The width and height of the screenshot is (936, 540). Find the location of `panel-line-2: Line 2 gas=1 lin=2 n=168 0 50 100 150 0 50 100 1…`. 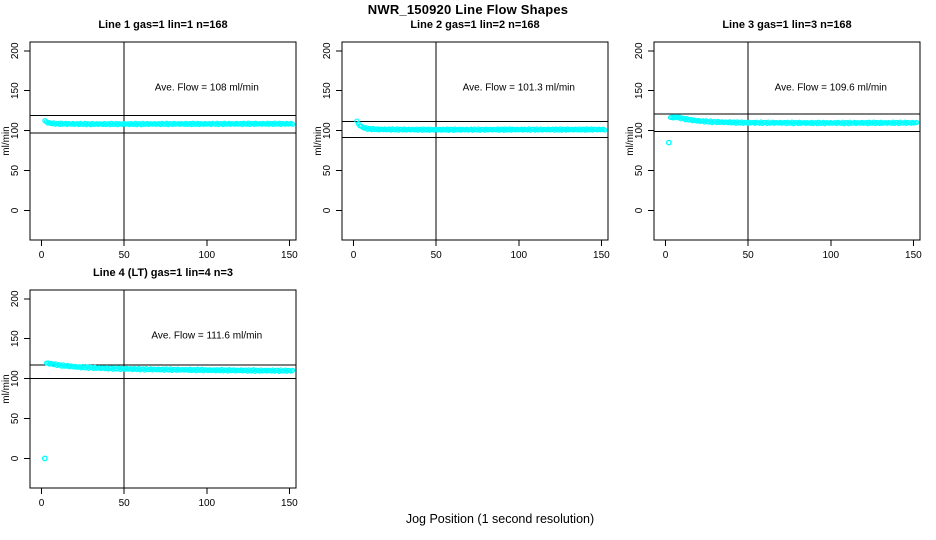

panel-line-2: Line 2 gas=1 lin=2 n=168 0 50 100 150 0 50 100 1… is located at coordinates (461, 140).